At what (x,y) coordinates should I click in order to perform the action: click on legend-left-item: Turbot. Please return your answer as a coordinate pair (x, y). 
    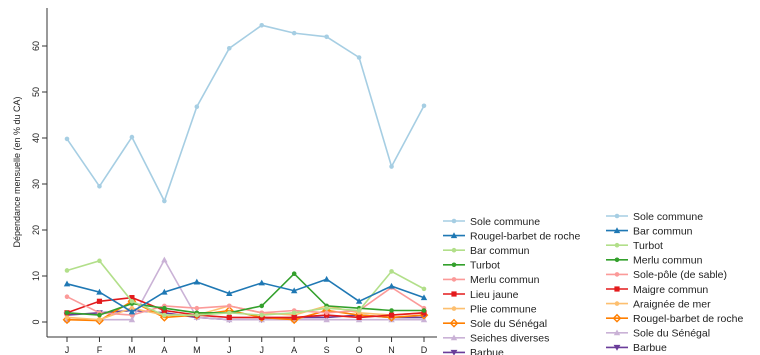
    Looking at the image, I should click on (471, 266).